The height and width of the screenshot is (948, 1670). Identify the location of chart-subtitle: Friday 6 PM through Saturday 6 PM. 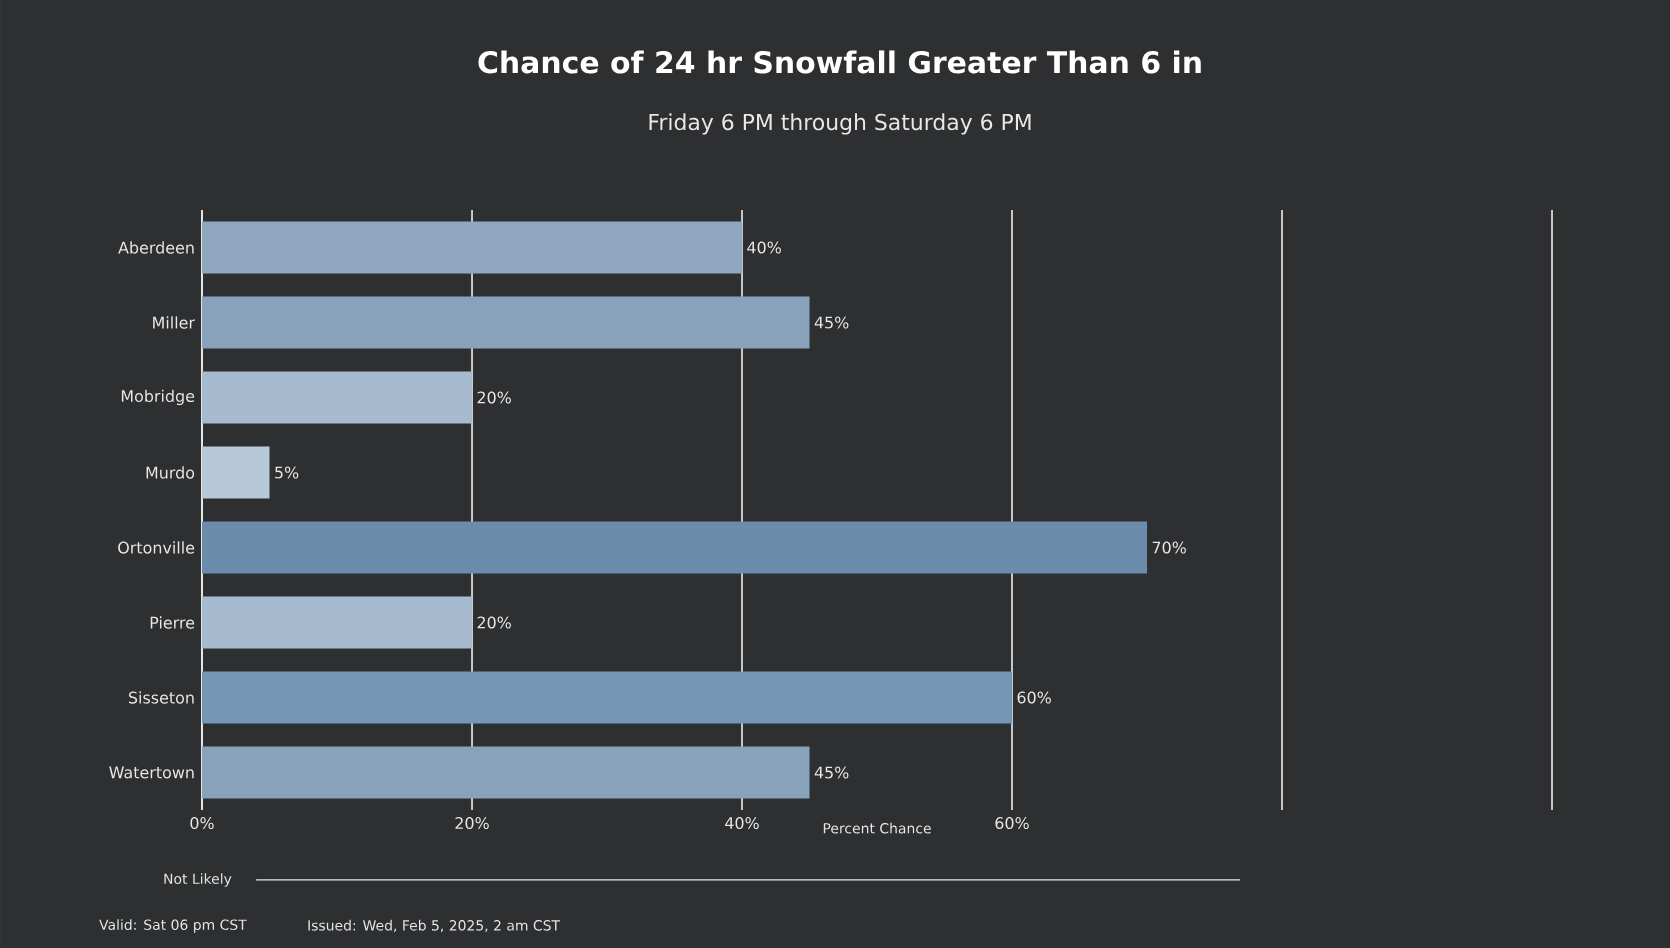
(840, 124).